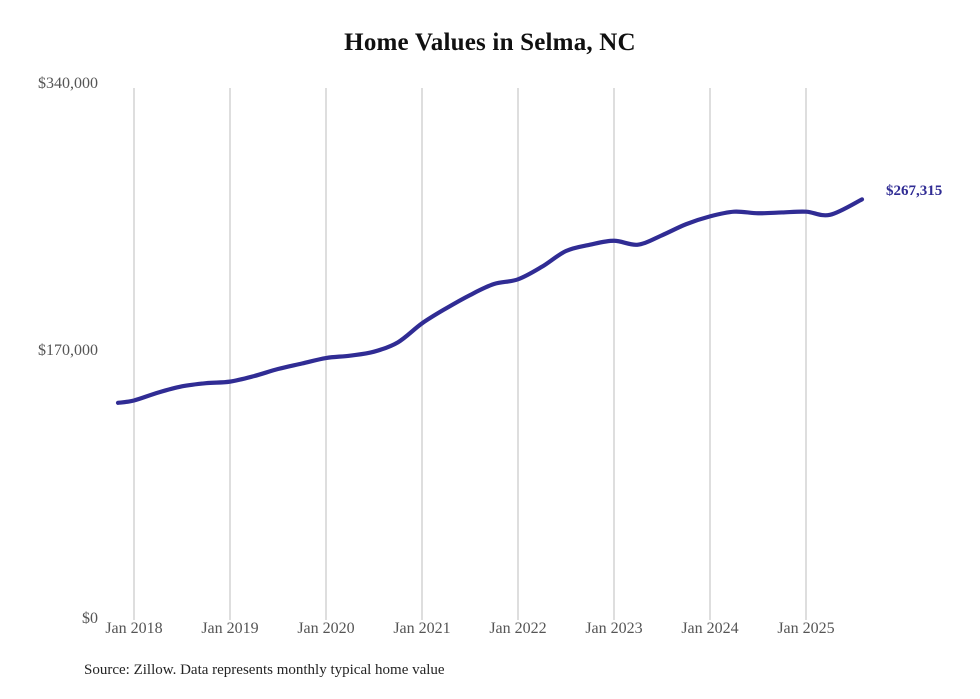 This screenshot has height=699, width=980. Describe the element at coordinates (230, 628) in the screenshot. I see `x-axis-tick-jan-2019: Jan 2019` at that location.